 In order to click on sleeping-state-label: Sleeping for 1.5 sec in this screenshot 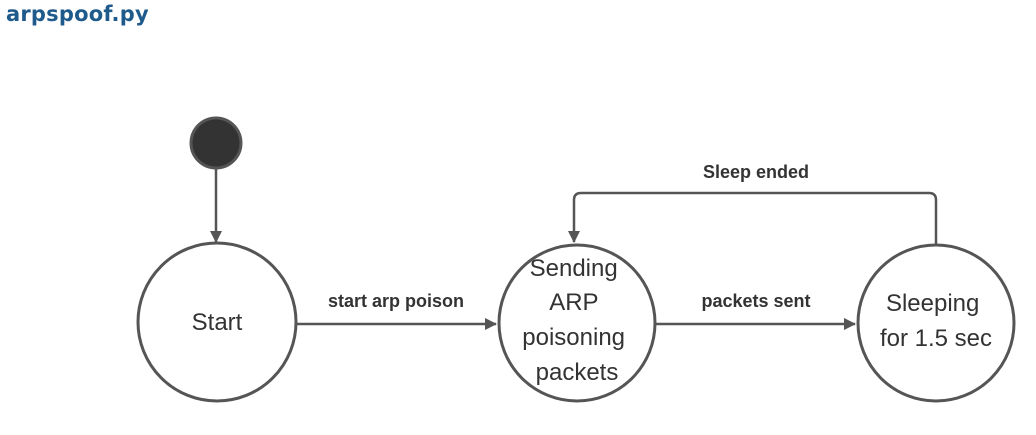, I will do `click(936, 321)`.